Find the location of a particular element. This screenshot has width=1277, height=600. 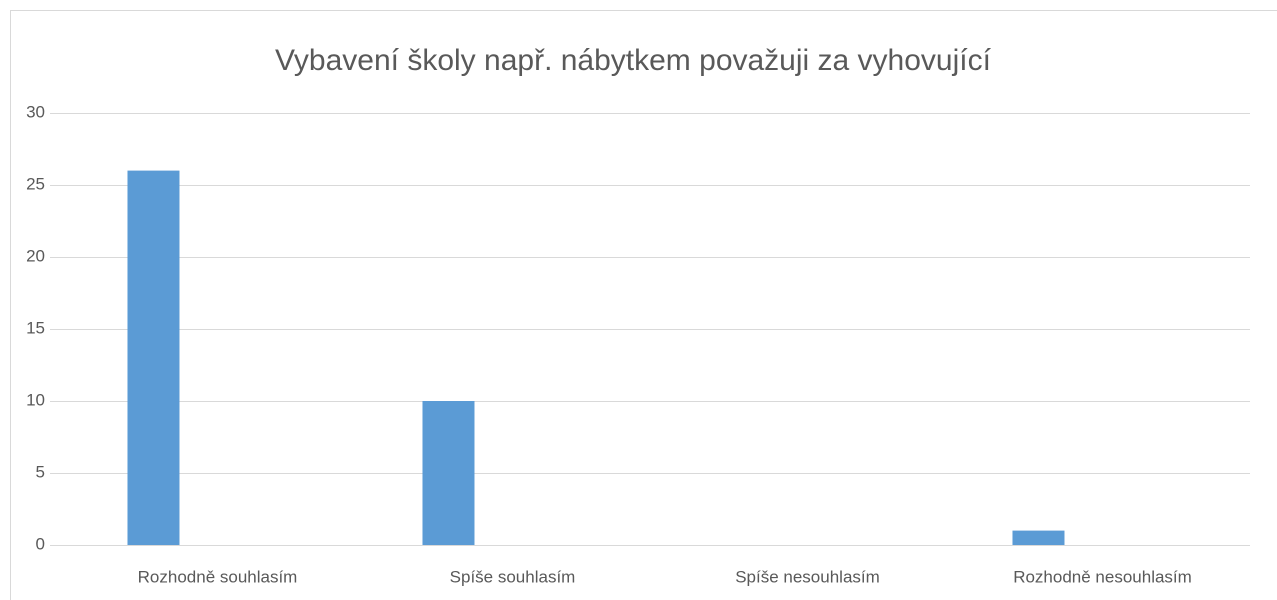

y-tick-label: 30 is located at coordinates (35, 111).